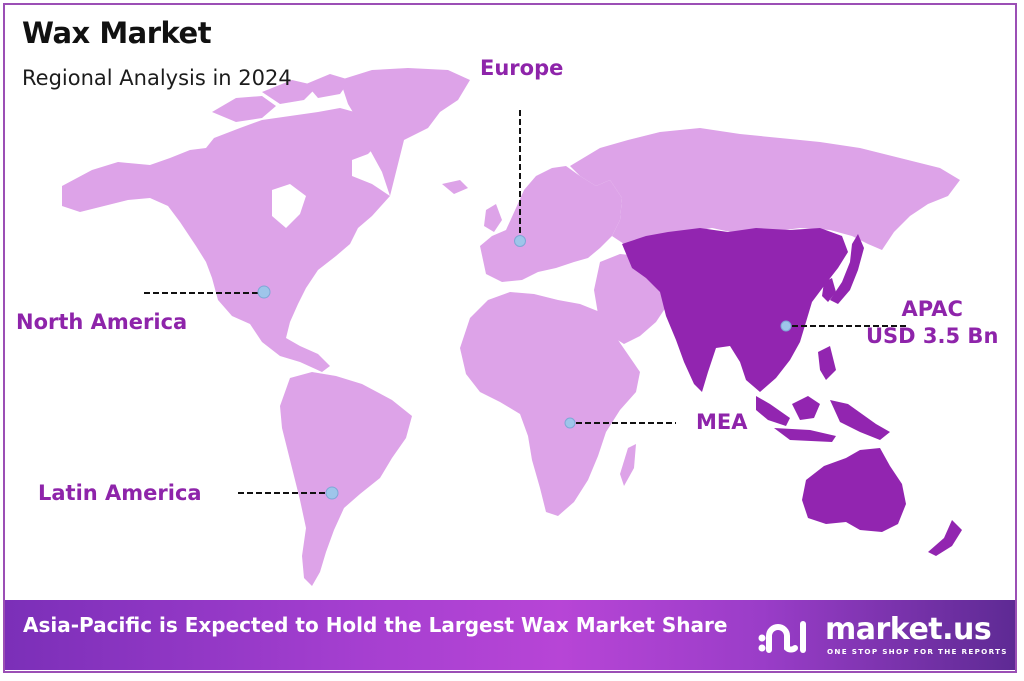 The height and width of the screenshot is (681, 1024). What do you see at coordinates (829, 290) in the screenshot?
I see `korea-landmass` at bounding box center [829, 290].